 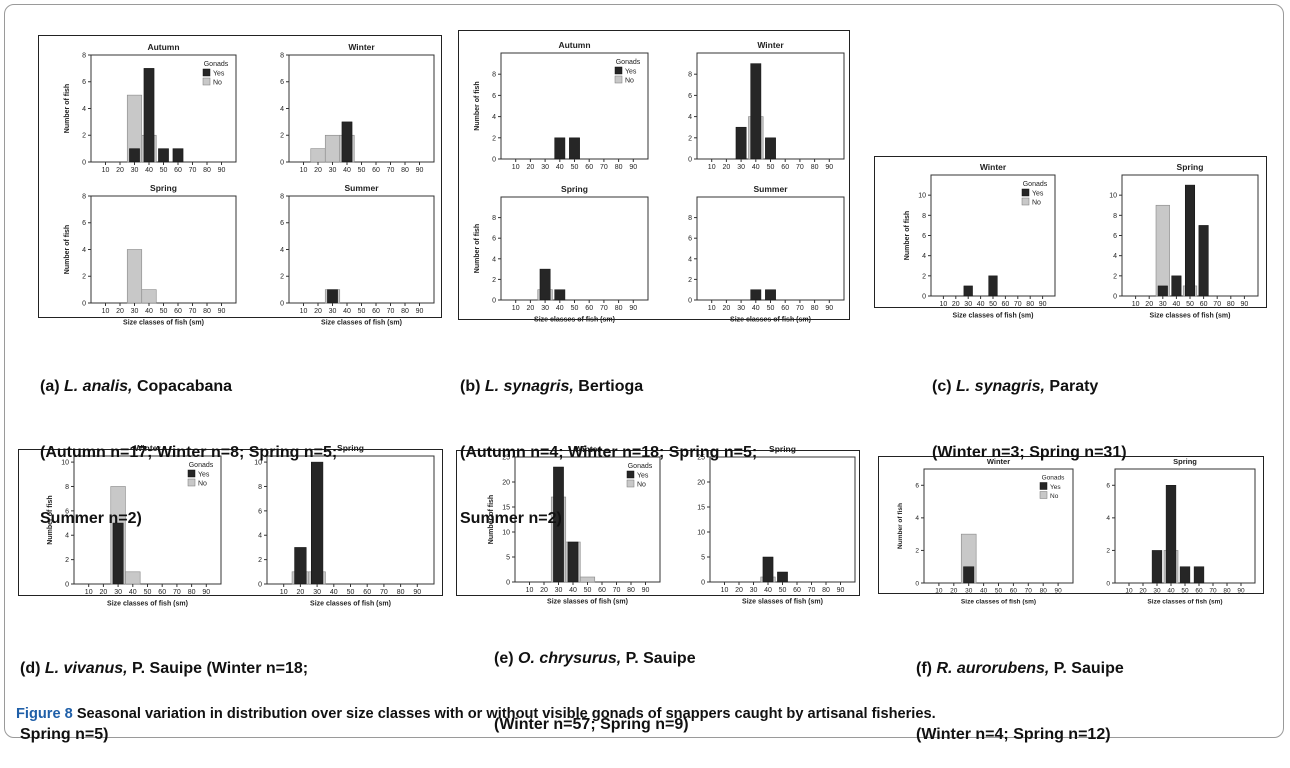 I want to click on caption-e-site: P. Sauipe, so click(x=660, y=658).